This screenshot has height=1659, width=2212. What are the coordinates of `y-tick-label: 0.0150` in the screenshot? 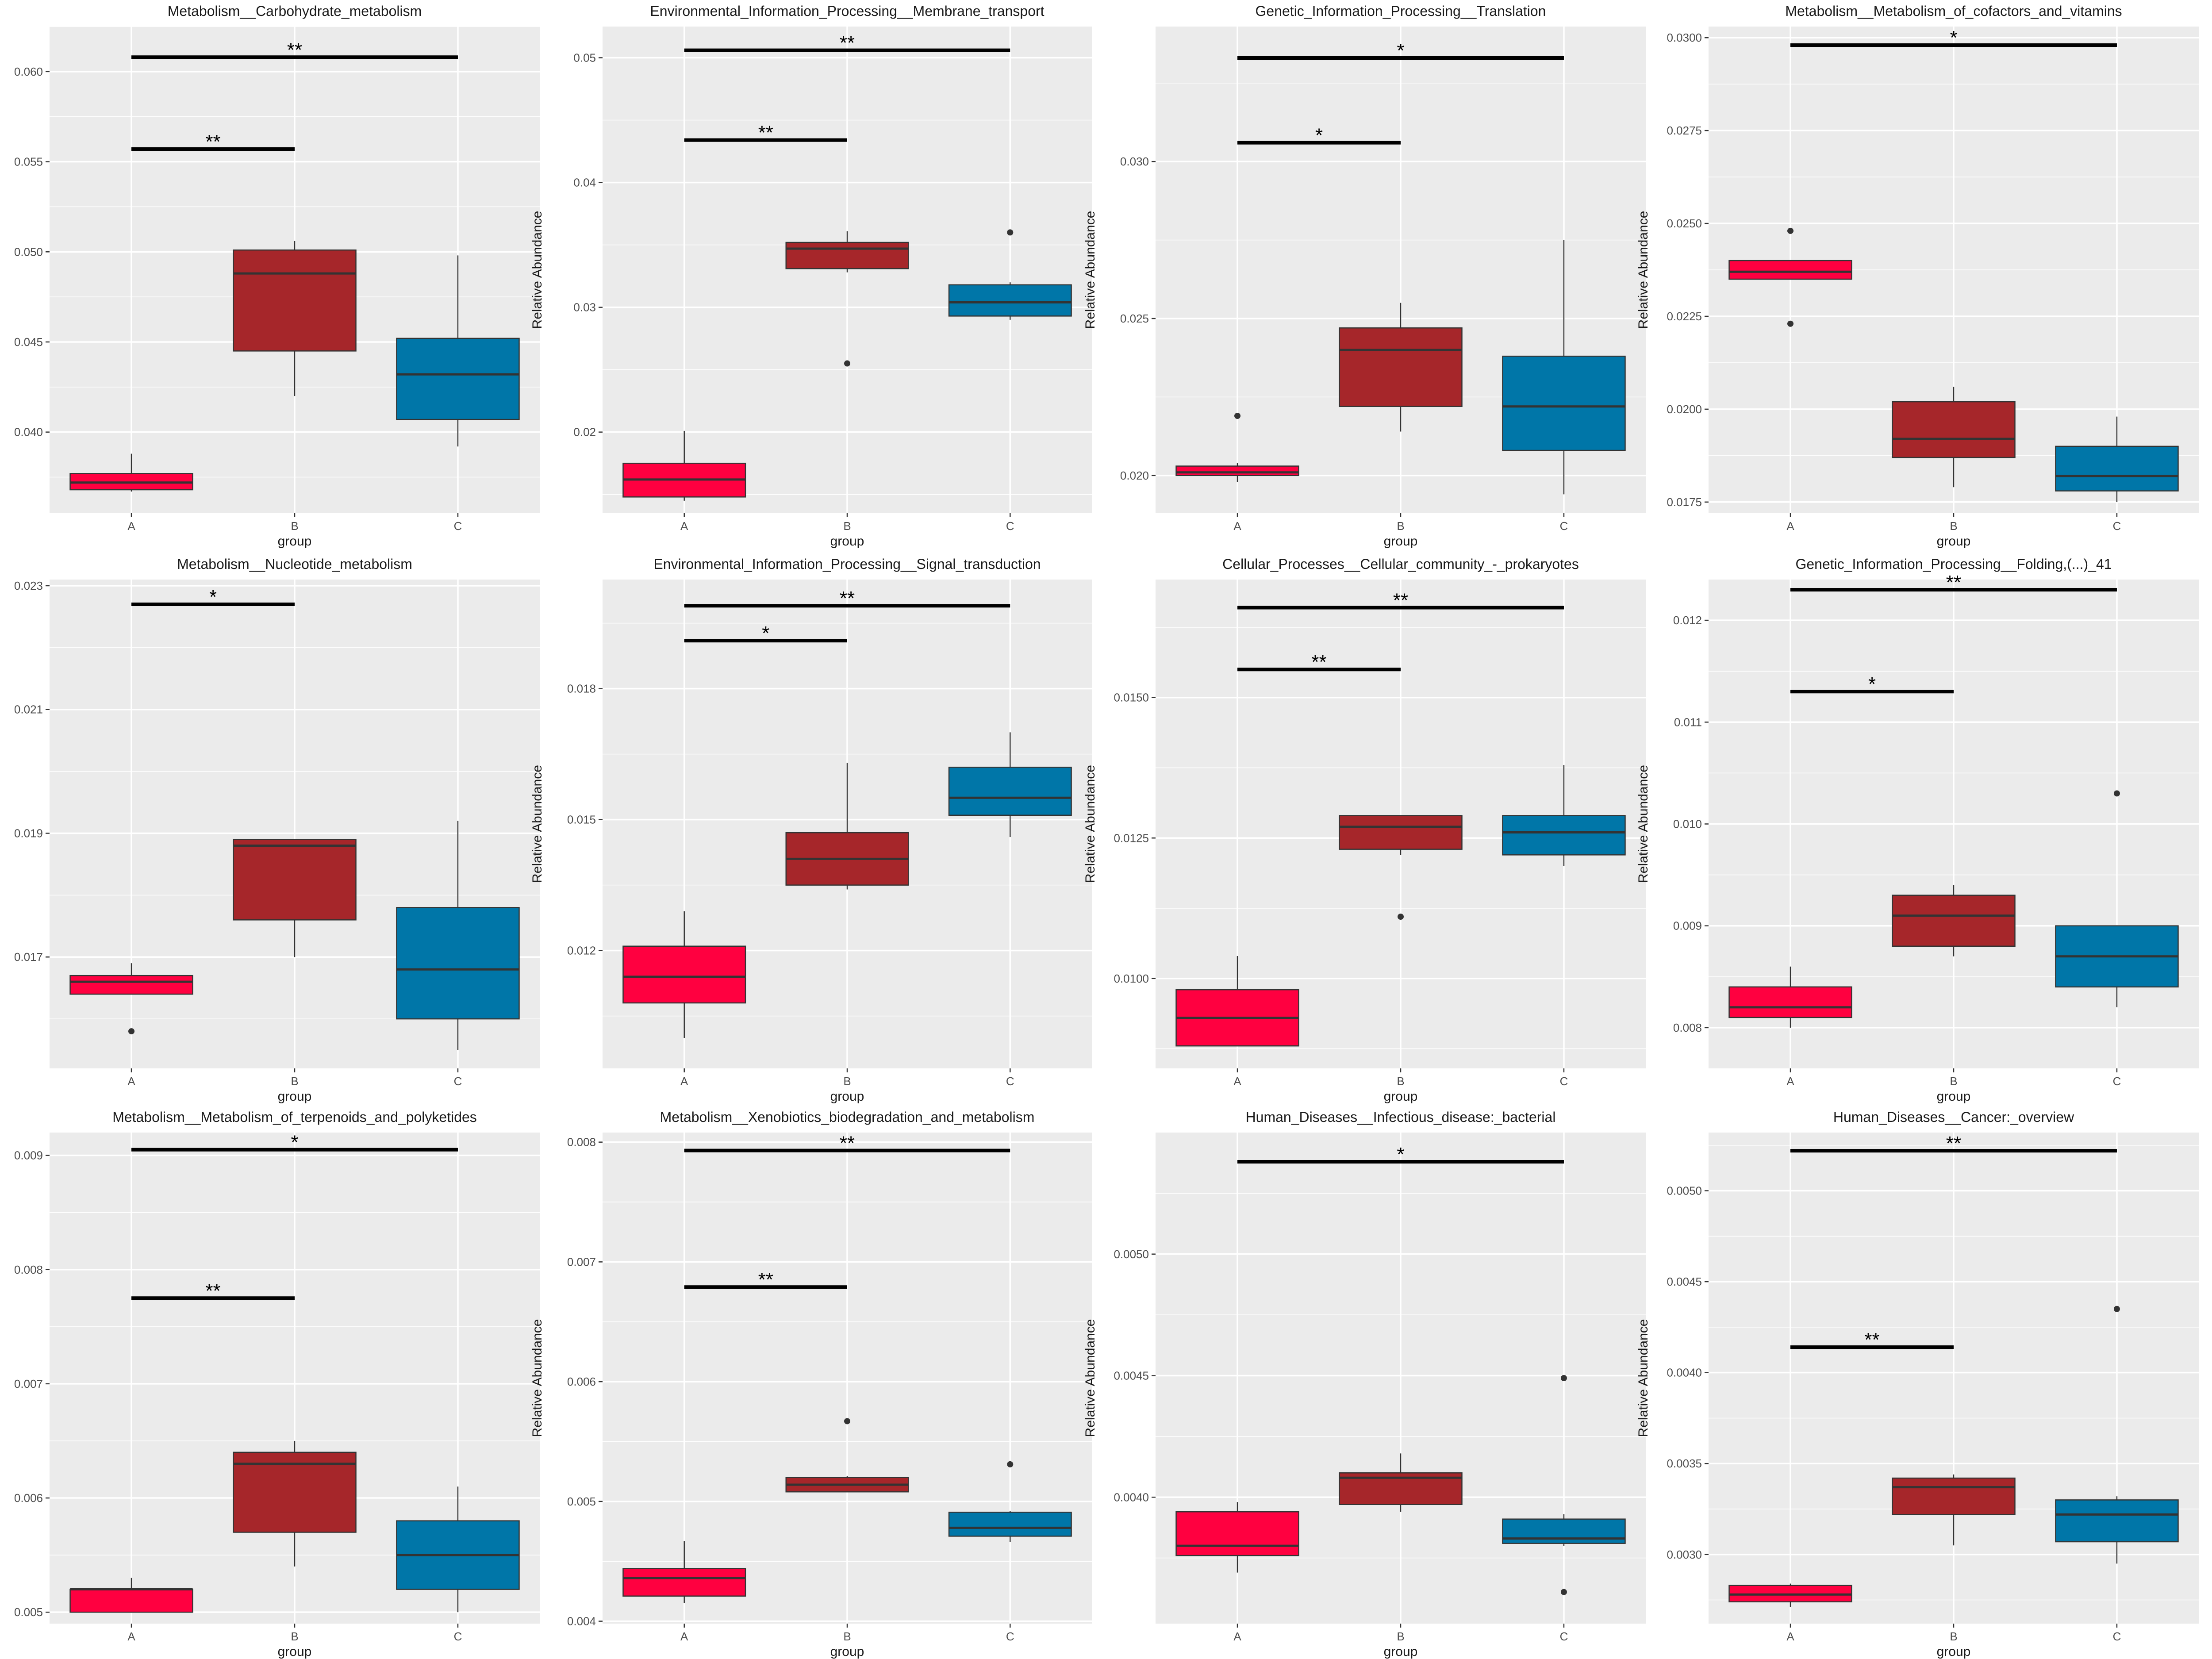 It's located at (1132, 698).